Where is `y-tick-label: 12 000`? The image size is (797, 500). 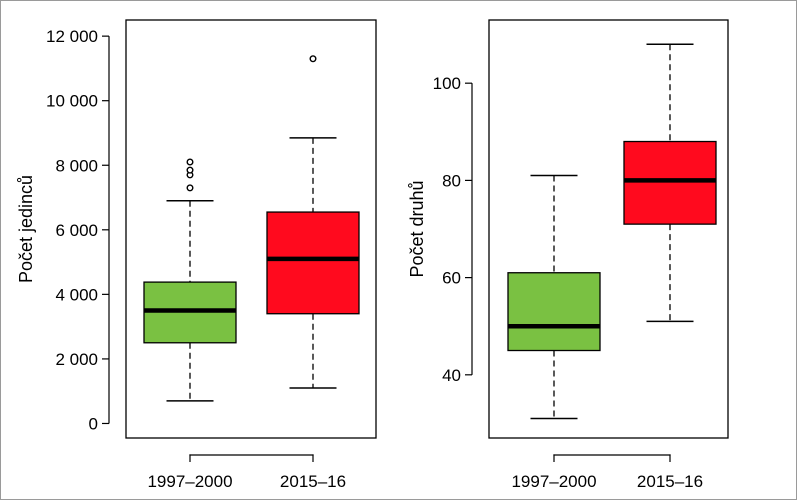
y-tick-label: 12 000 is located at coordinates (72, 36).